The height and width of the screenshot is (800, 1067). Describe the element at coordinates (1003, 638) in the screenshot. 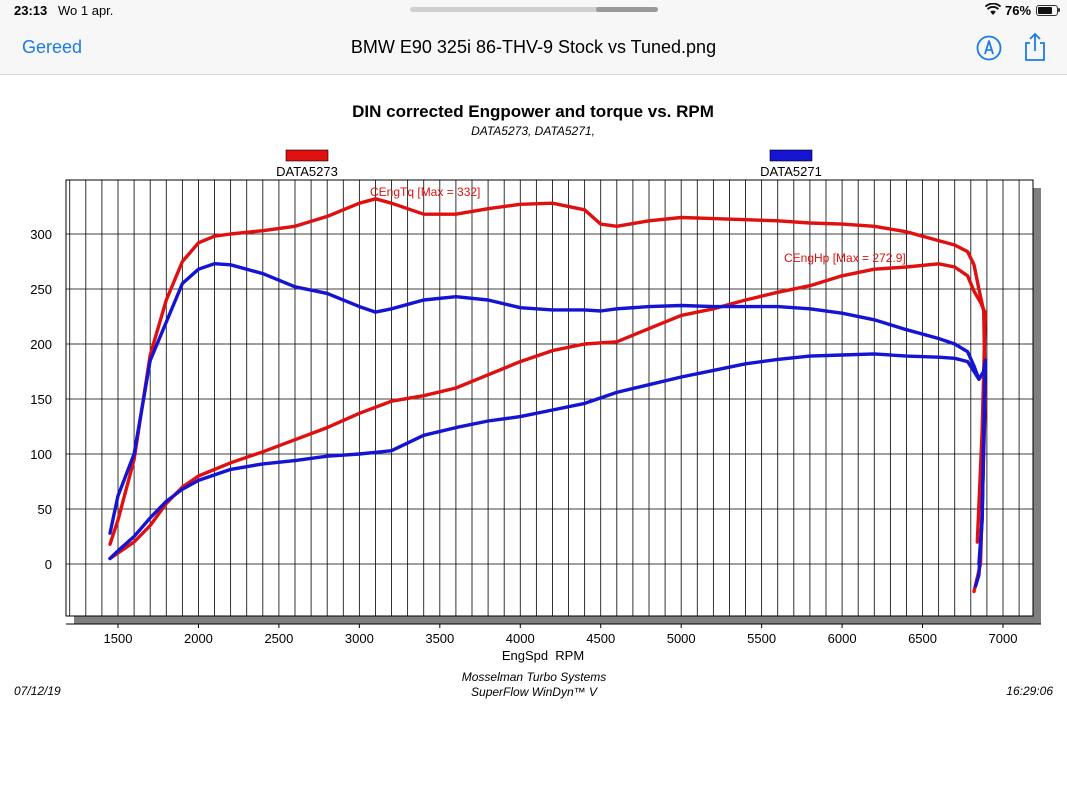

I see `x-tick-label: 7000` at that location.